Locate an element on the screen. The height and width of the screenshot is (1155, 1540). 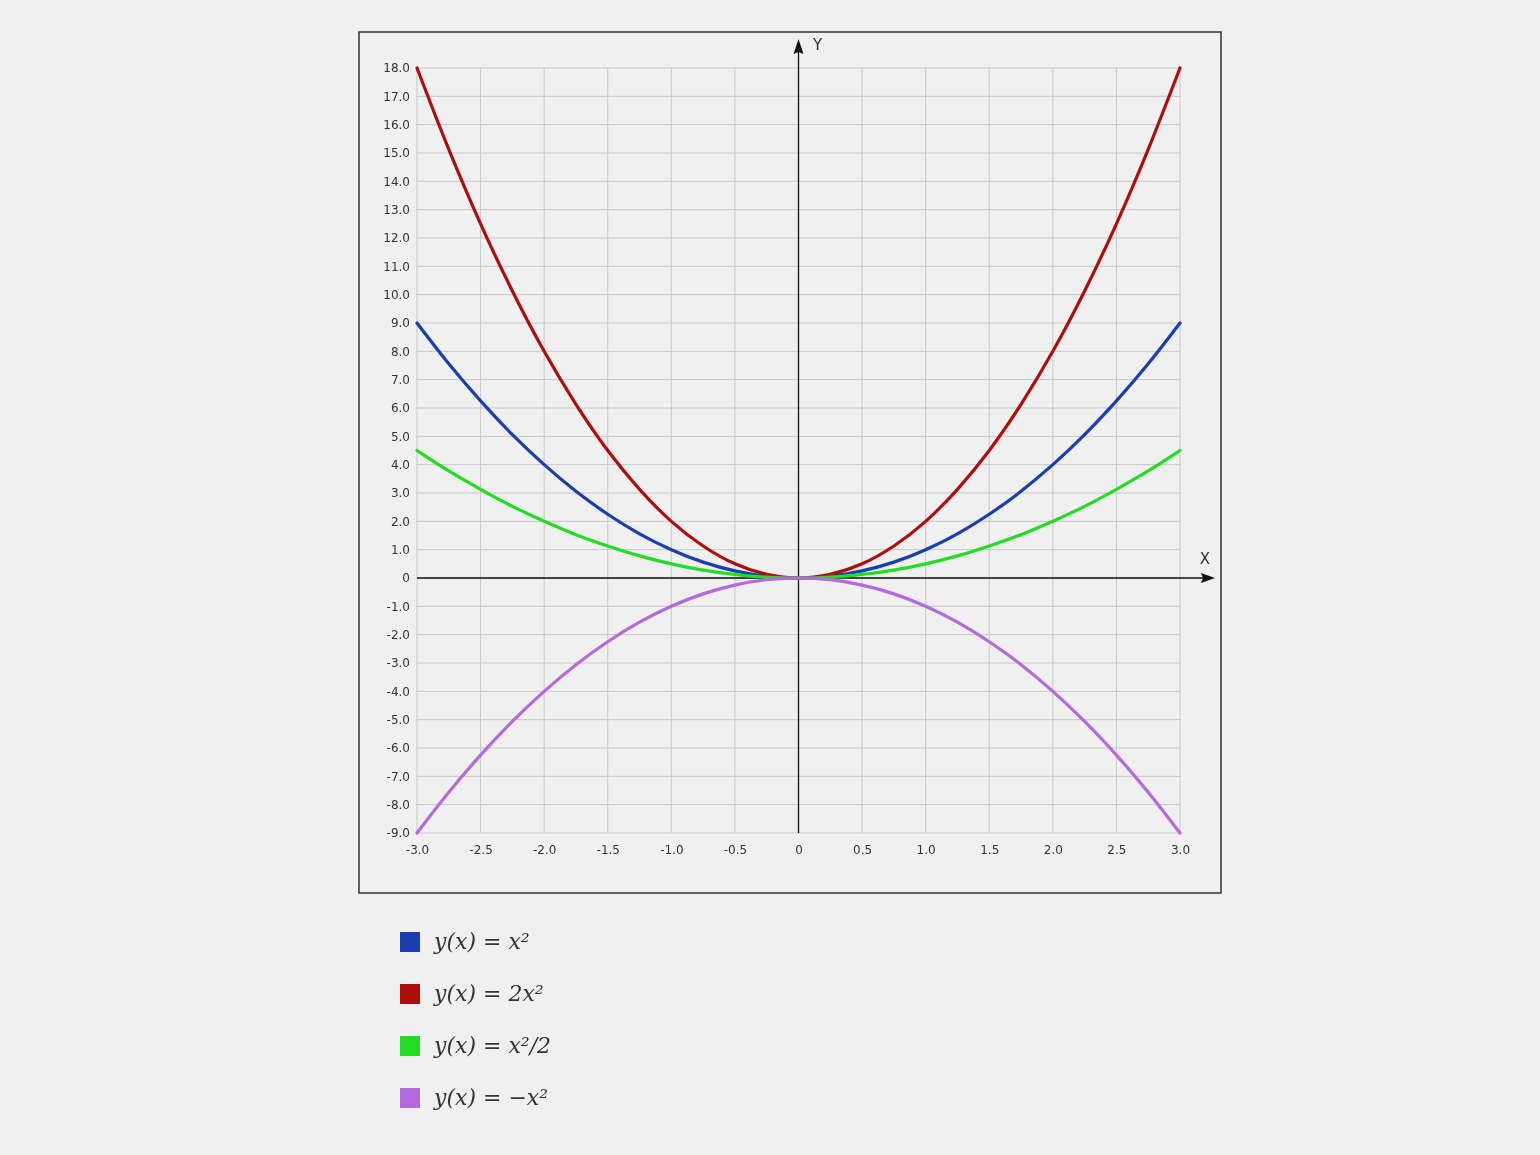
y-tick-label: 0 is located at coordinates (406, 578).